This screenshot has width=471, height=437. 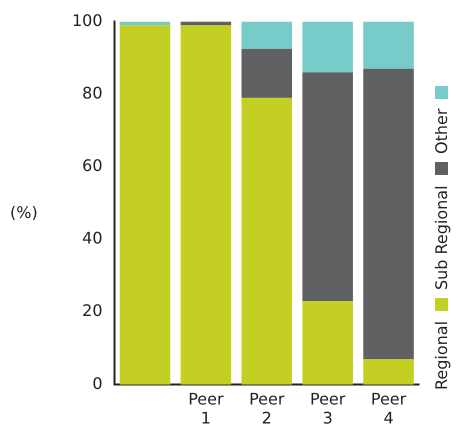 I want to click on y-tick-label: 80, so click(x=92, y=92).